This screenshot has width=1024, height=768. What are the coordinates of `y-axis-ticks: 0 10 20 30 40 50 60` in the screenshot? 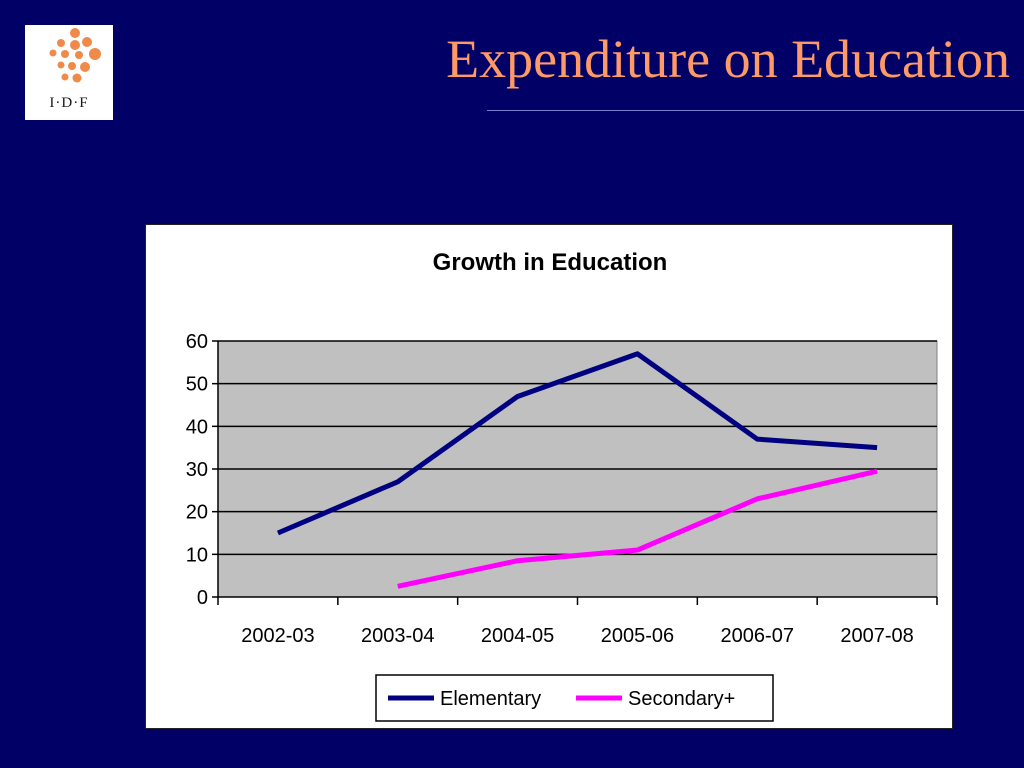 It's located at (202, 470).